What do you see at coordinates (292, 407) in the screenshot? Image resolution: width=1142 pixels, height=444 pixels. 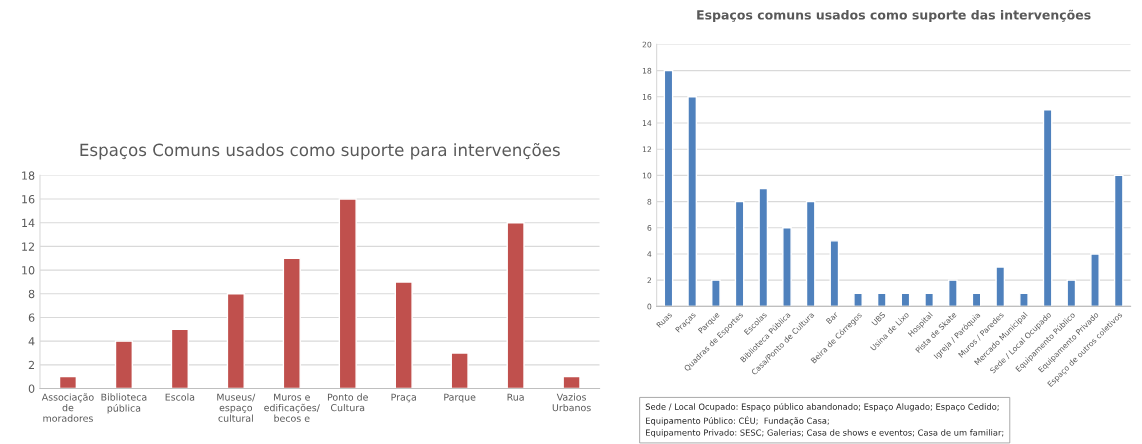 I see `x-tick-label: Muros e edificações/ becos e` at bounding box center [292, 407].